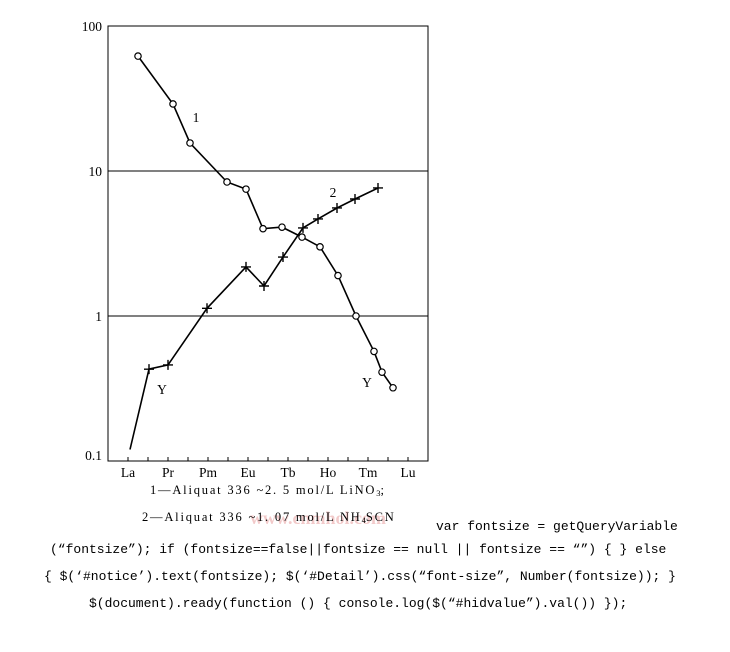  Describe the element at coordinates (288, 472) in the screenshot. I see `x-tick-label: Tb` at that location.